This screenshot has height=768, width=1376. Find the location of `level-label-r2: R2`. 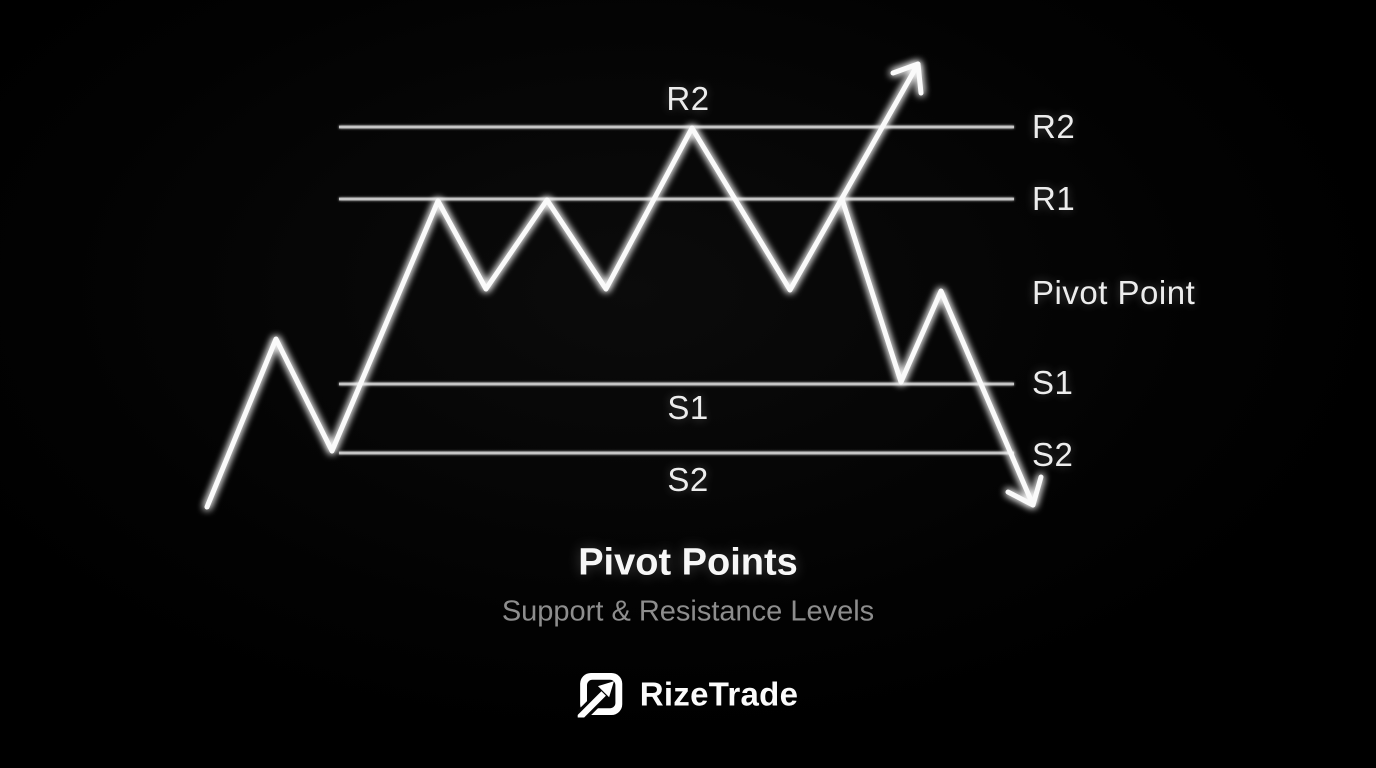

level-label-r2: R2 is located at coordinates (1054, 126).